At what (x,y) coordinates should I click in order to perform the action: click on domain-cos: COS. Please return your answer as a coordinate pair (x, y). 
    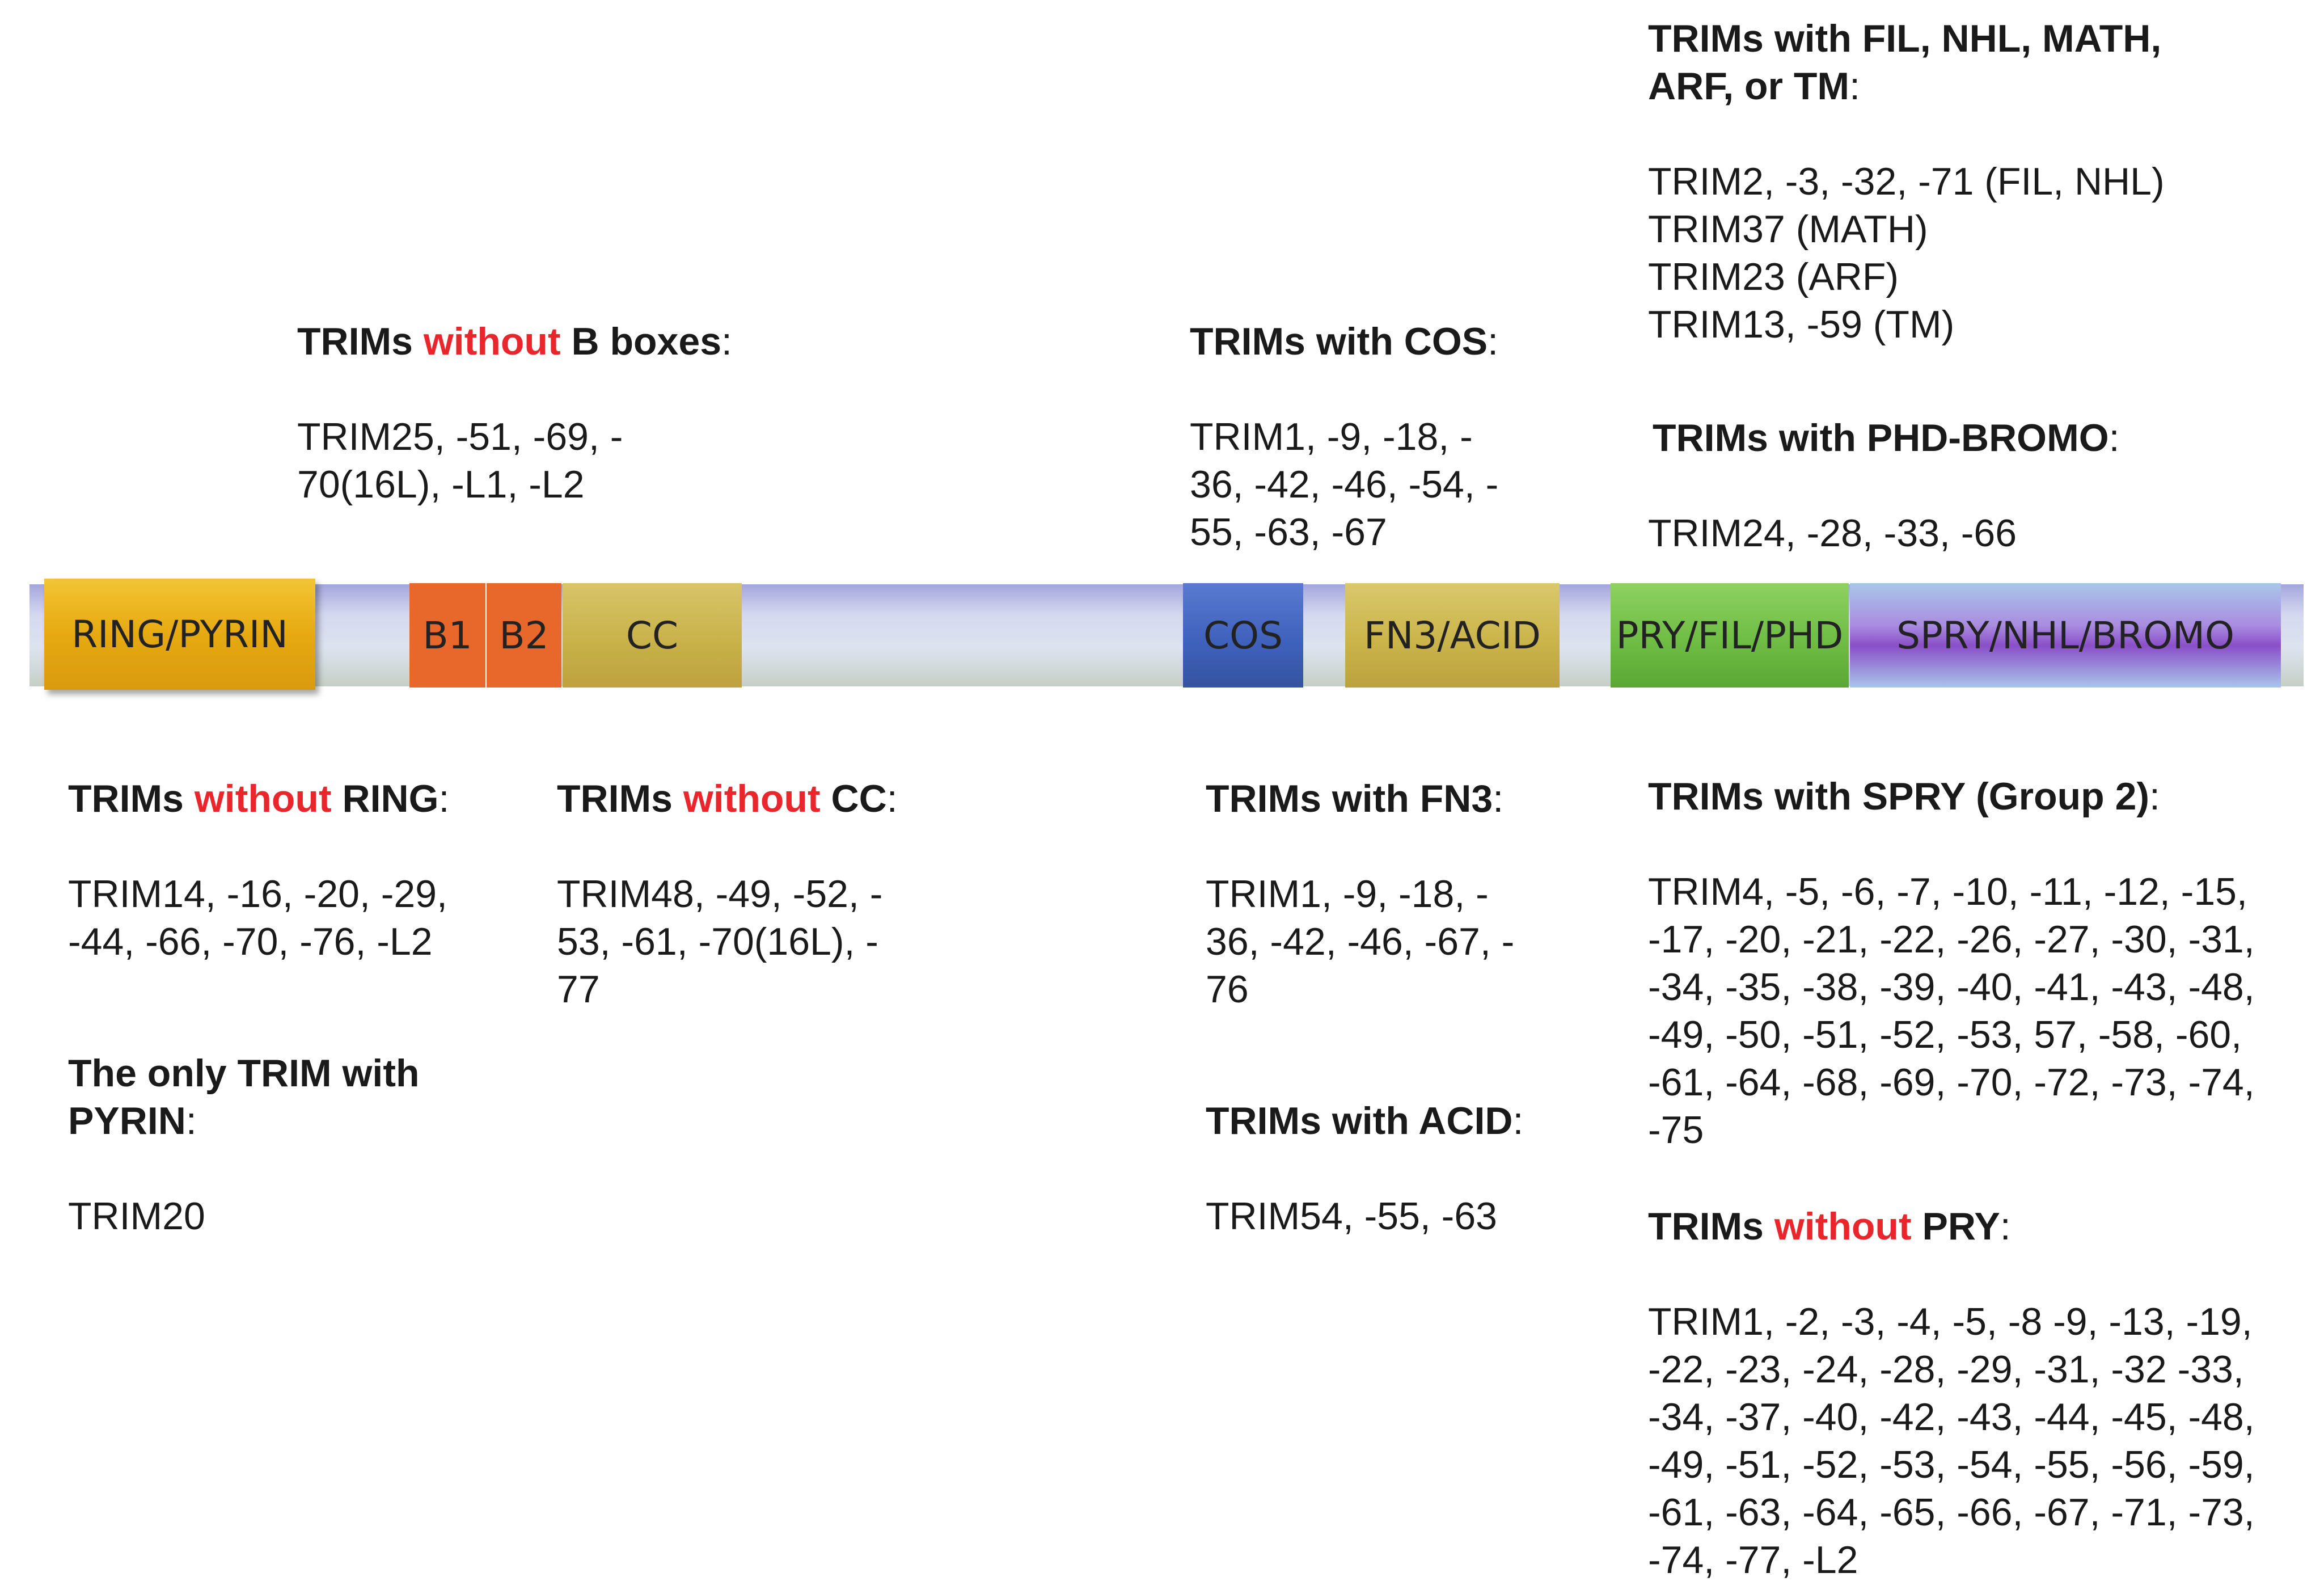
    Looking at the image, I should click on (1243, 635).